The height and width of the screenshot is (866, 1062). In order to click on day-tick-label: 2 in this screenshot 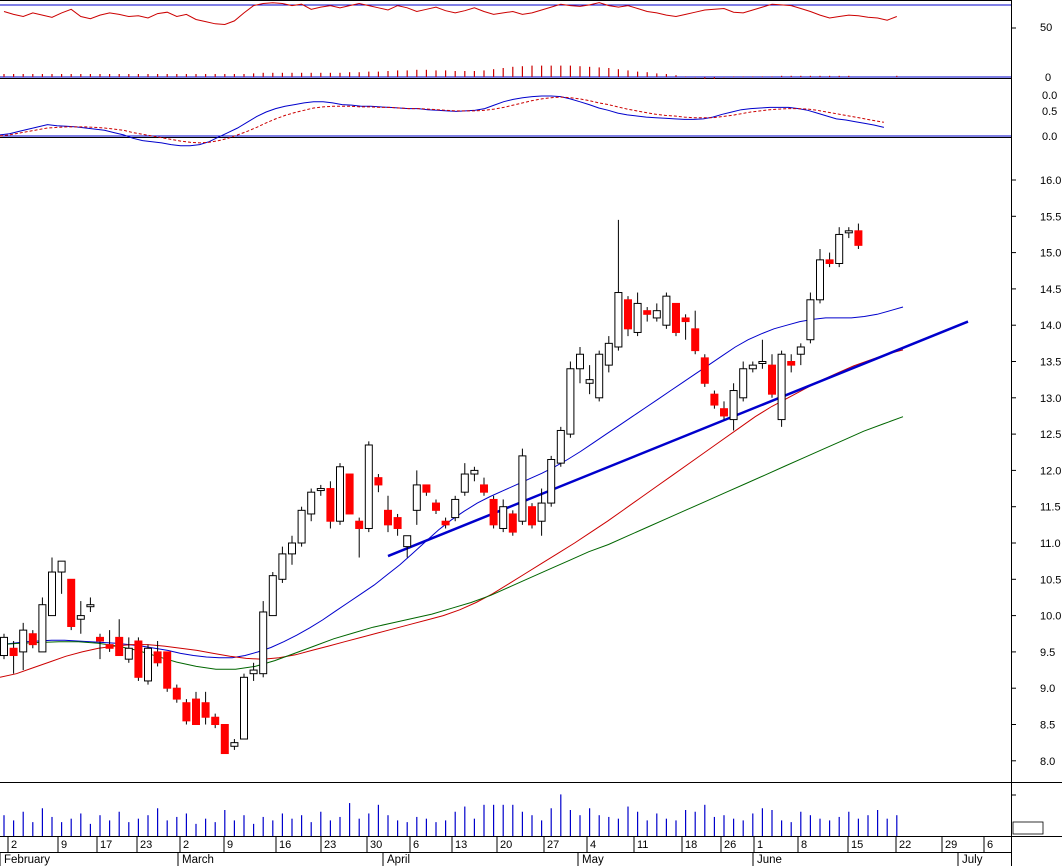, I will do `click(186, 845)`.